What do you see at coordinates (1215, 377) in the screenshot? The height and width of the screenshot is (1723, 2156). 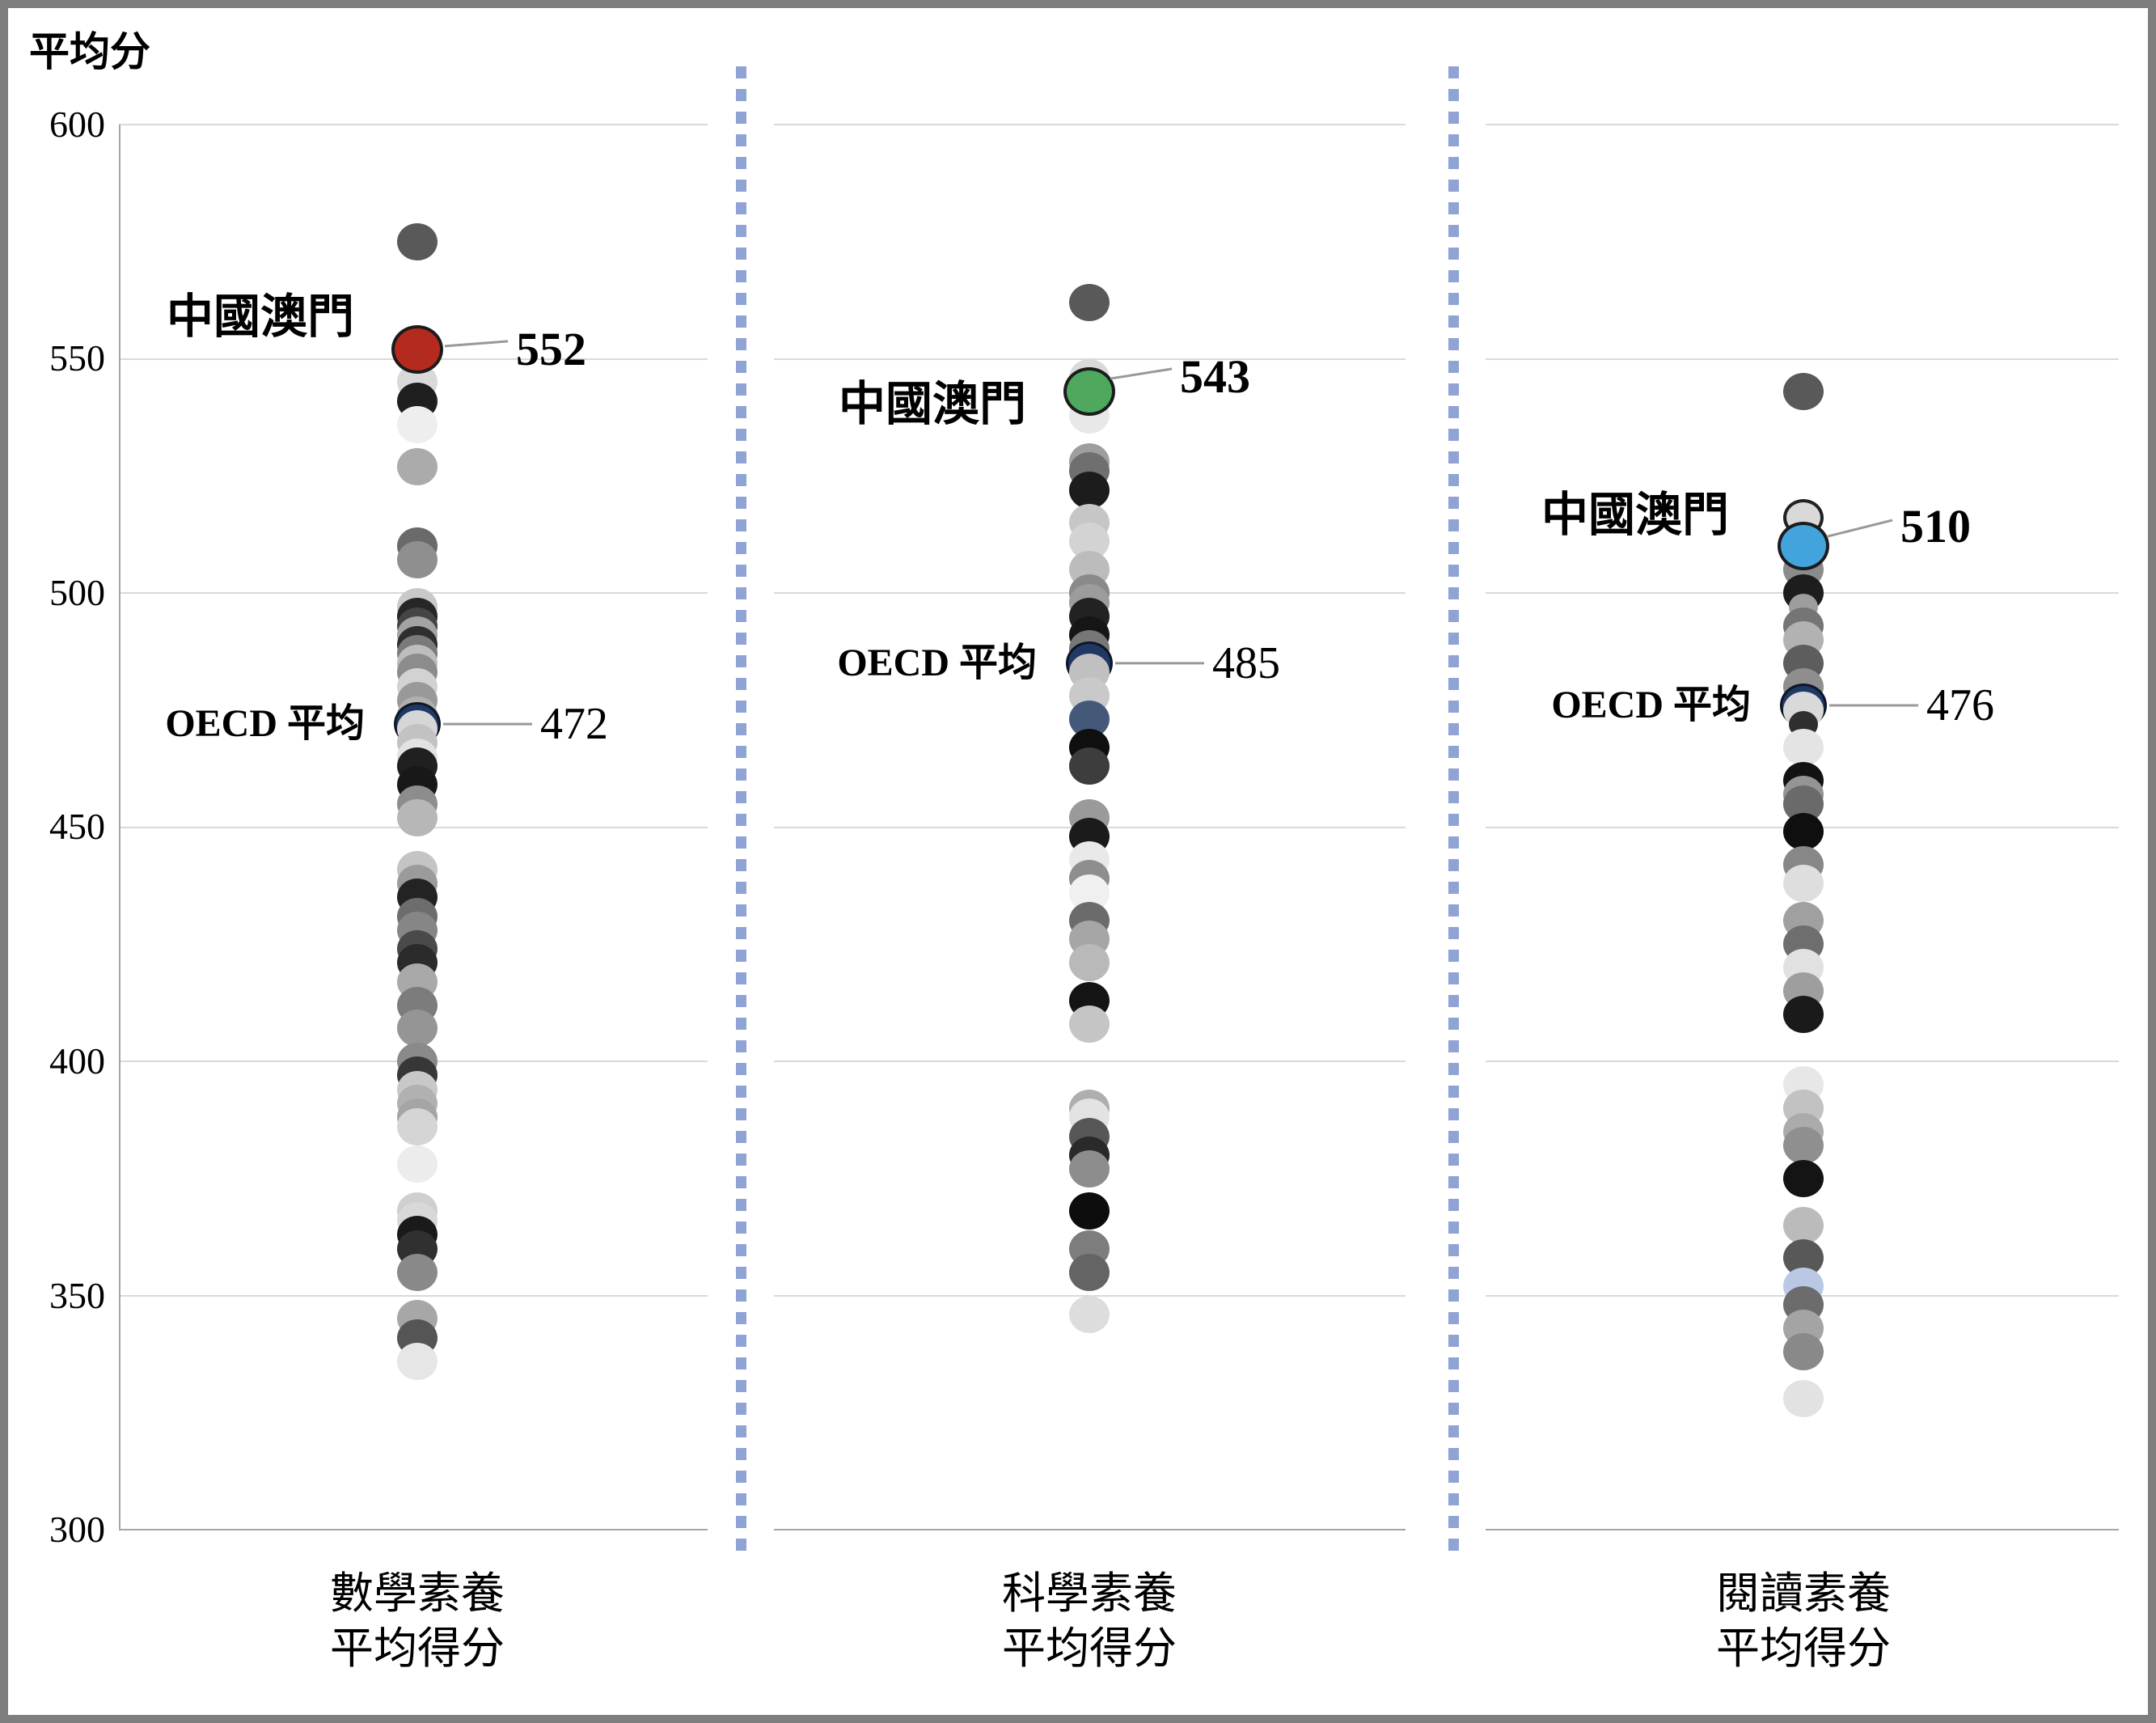 I see `macau-value: 543` at bounding box center [1215, 377].